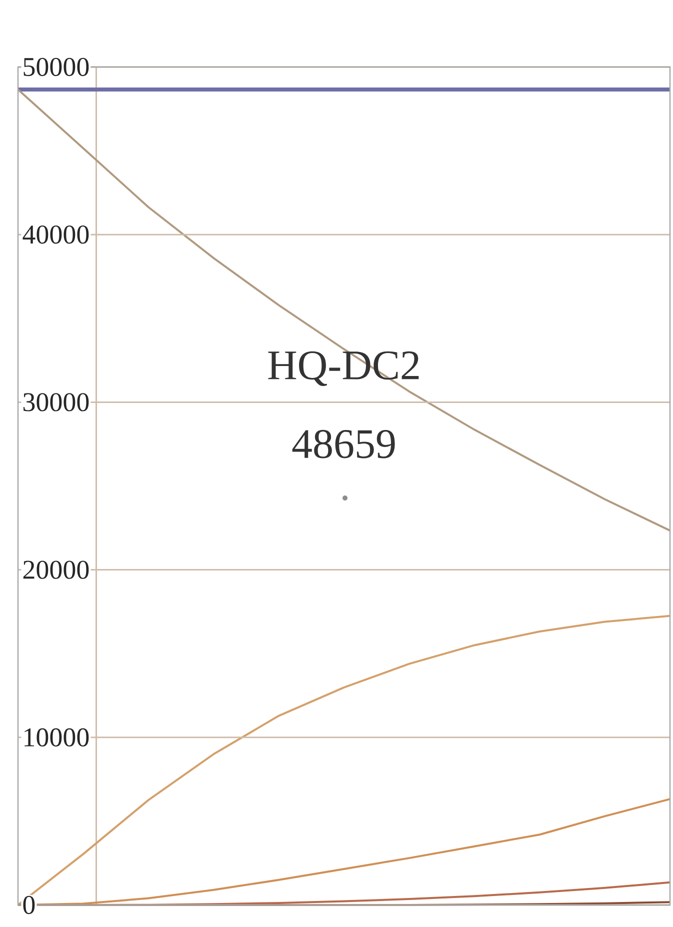  I want to click on annotation: 48659, so click(343, 444).